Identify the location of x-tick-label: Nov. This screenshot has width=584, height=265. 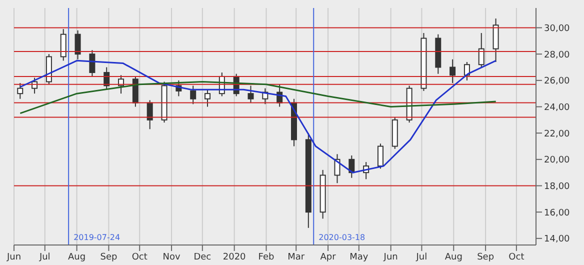
(171, 257).